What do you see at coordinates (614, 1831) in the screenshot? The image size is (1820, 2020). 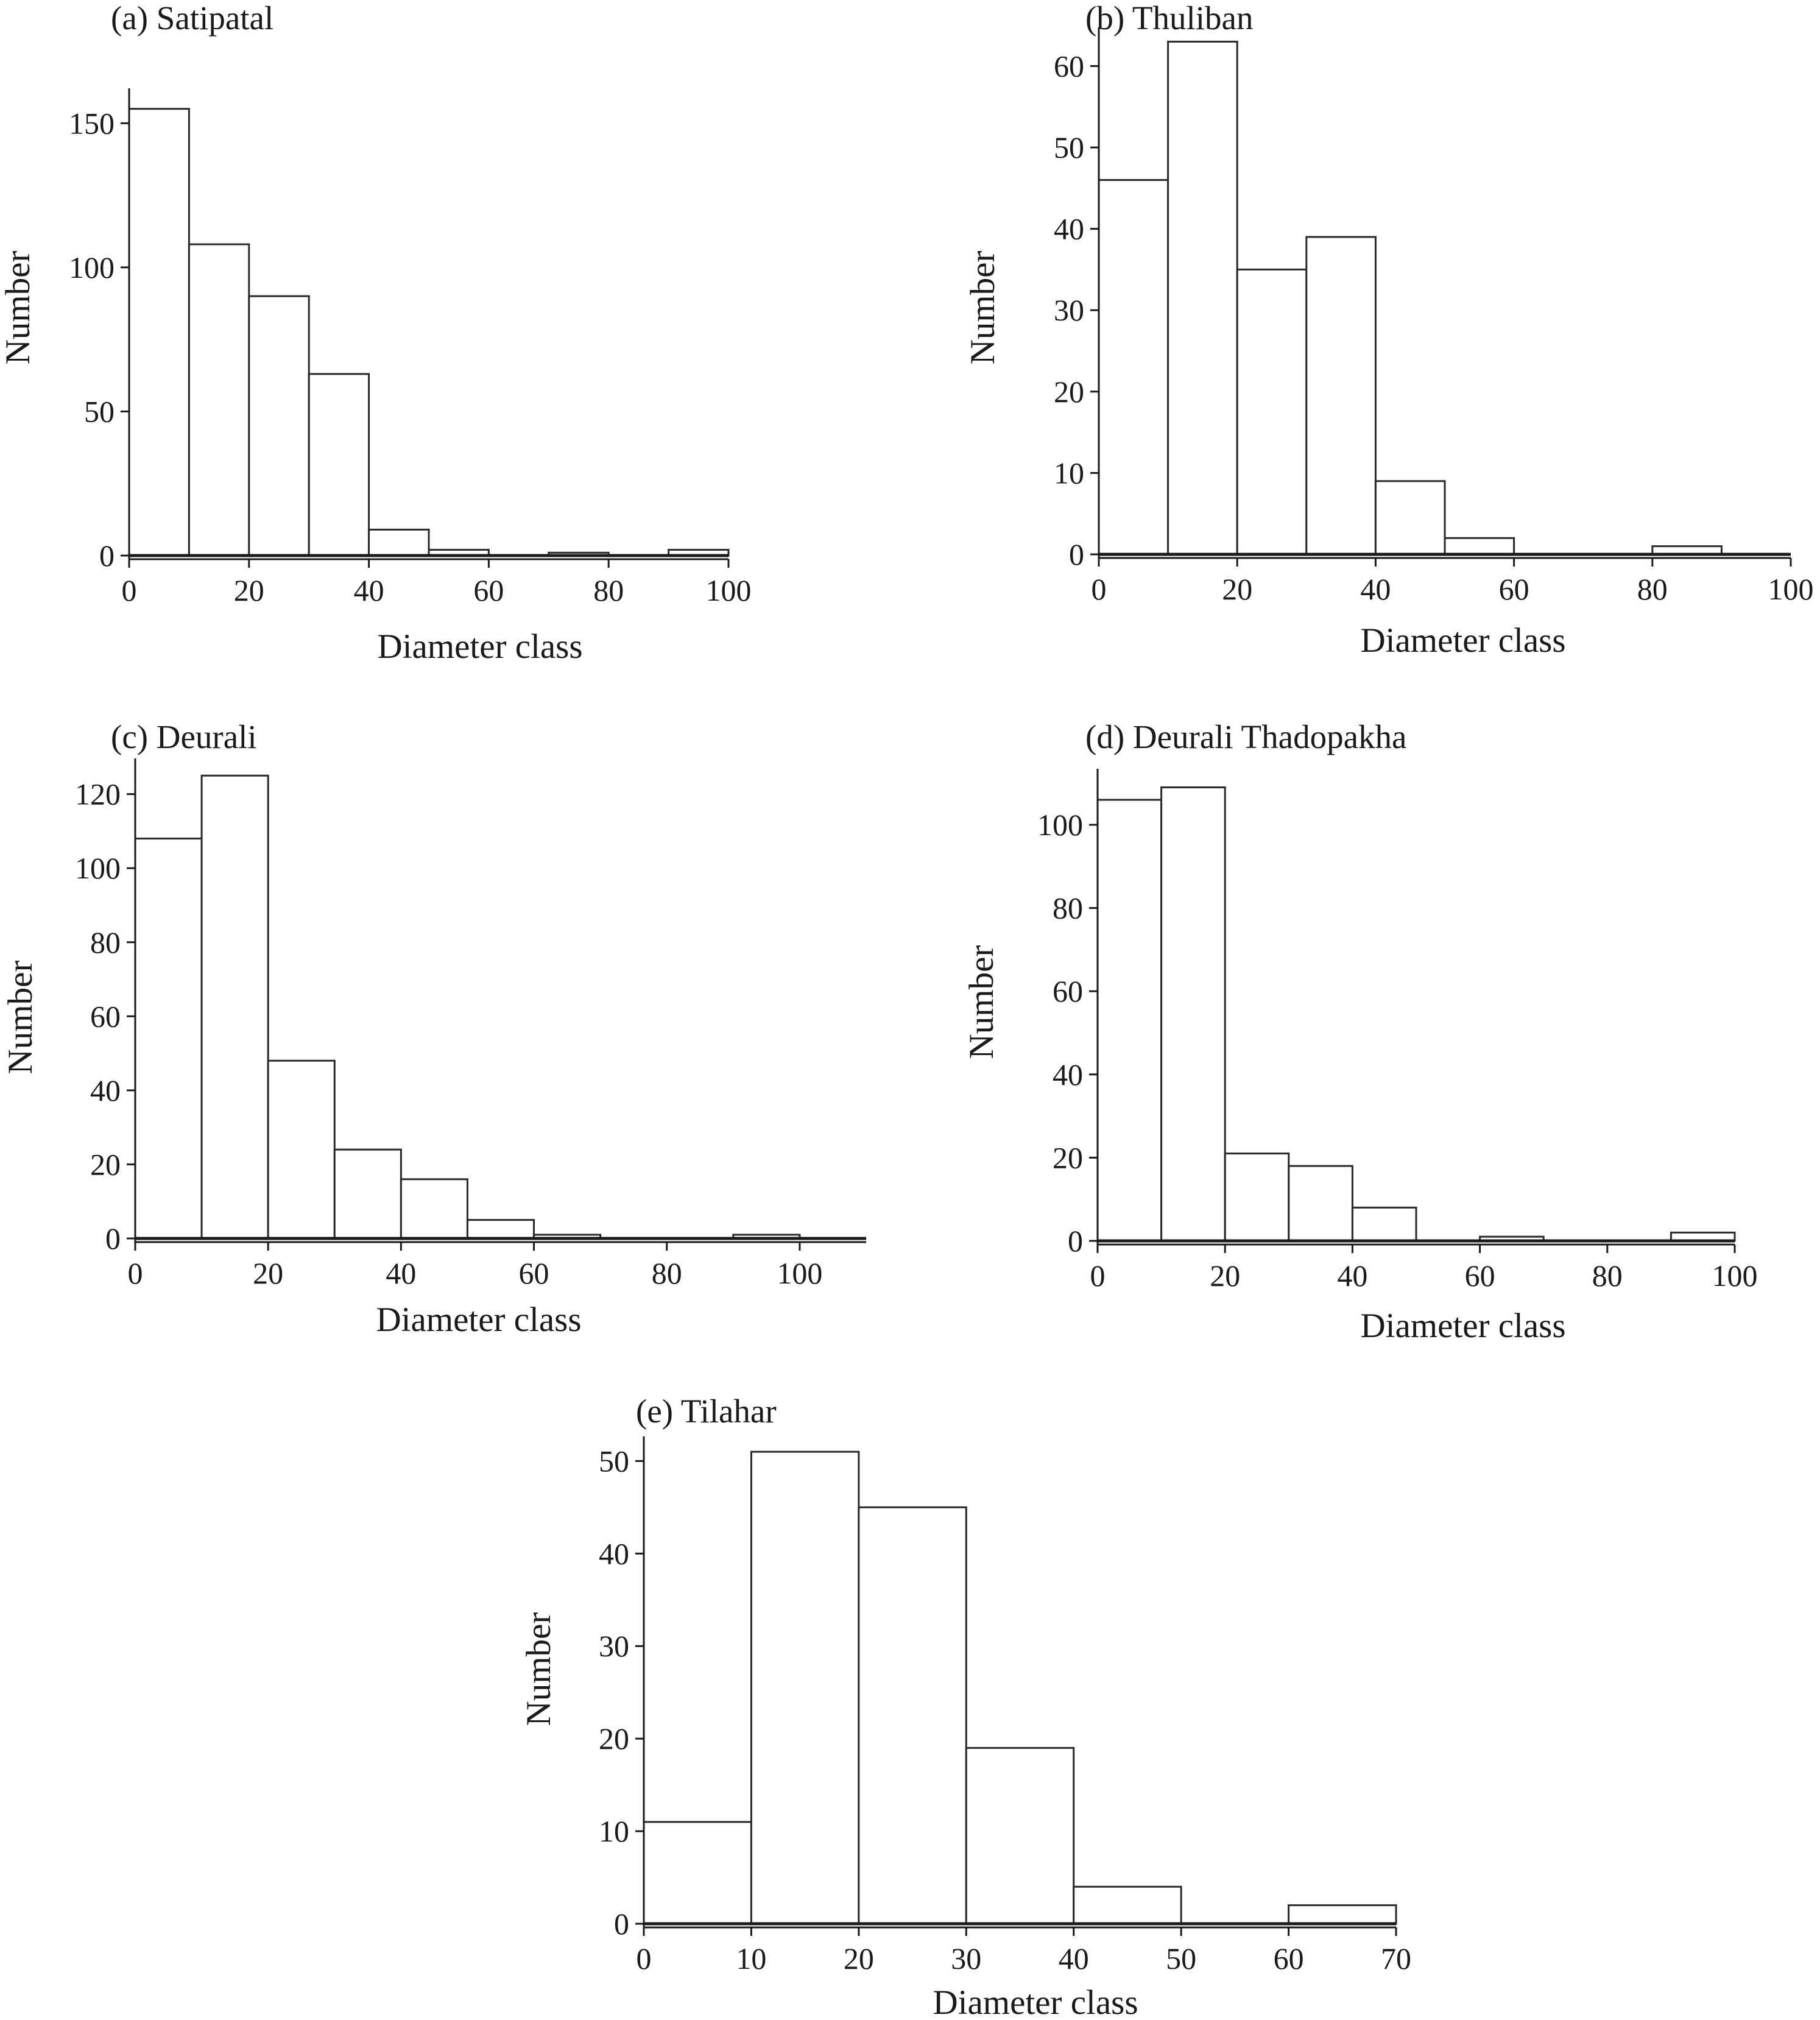 I see `y-tick-label: 10` at bounding box center [614, 1831].